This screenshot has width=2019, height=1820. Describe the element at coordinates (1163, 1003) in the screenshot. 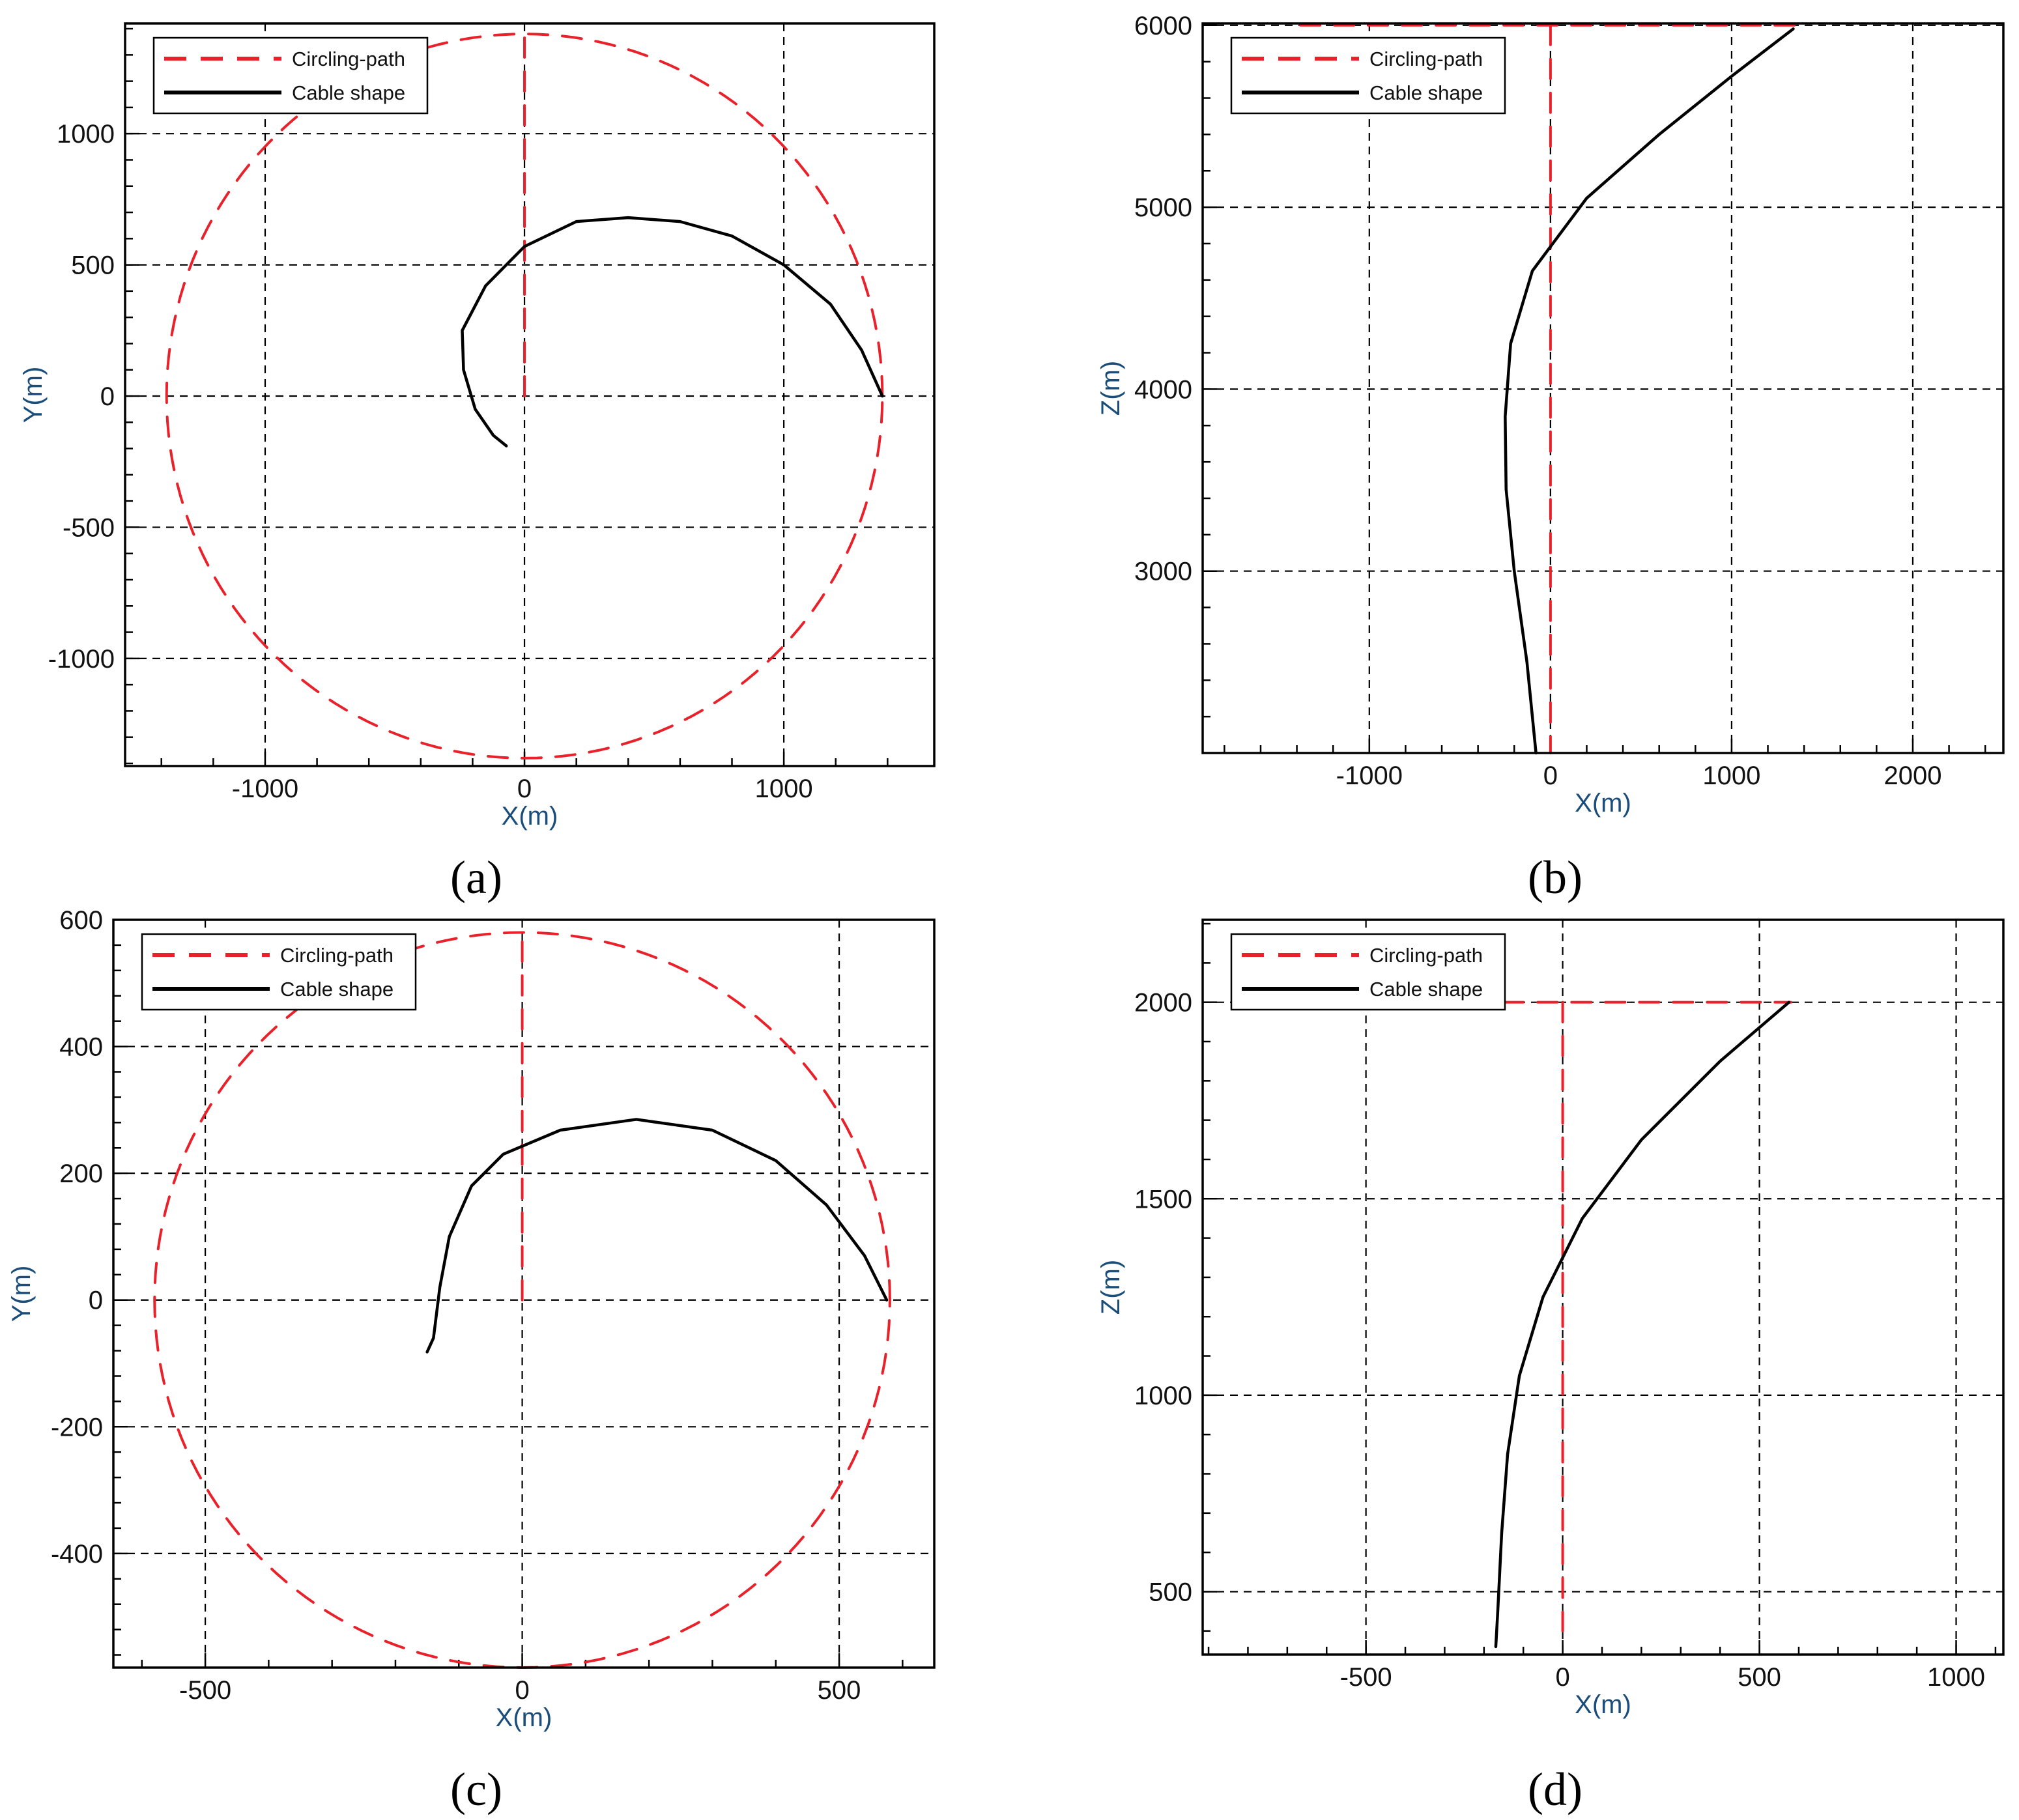

I see `y-tick-label: 2000` at that location.